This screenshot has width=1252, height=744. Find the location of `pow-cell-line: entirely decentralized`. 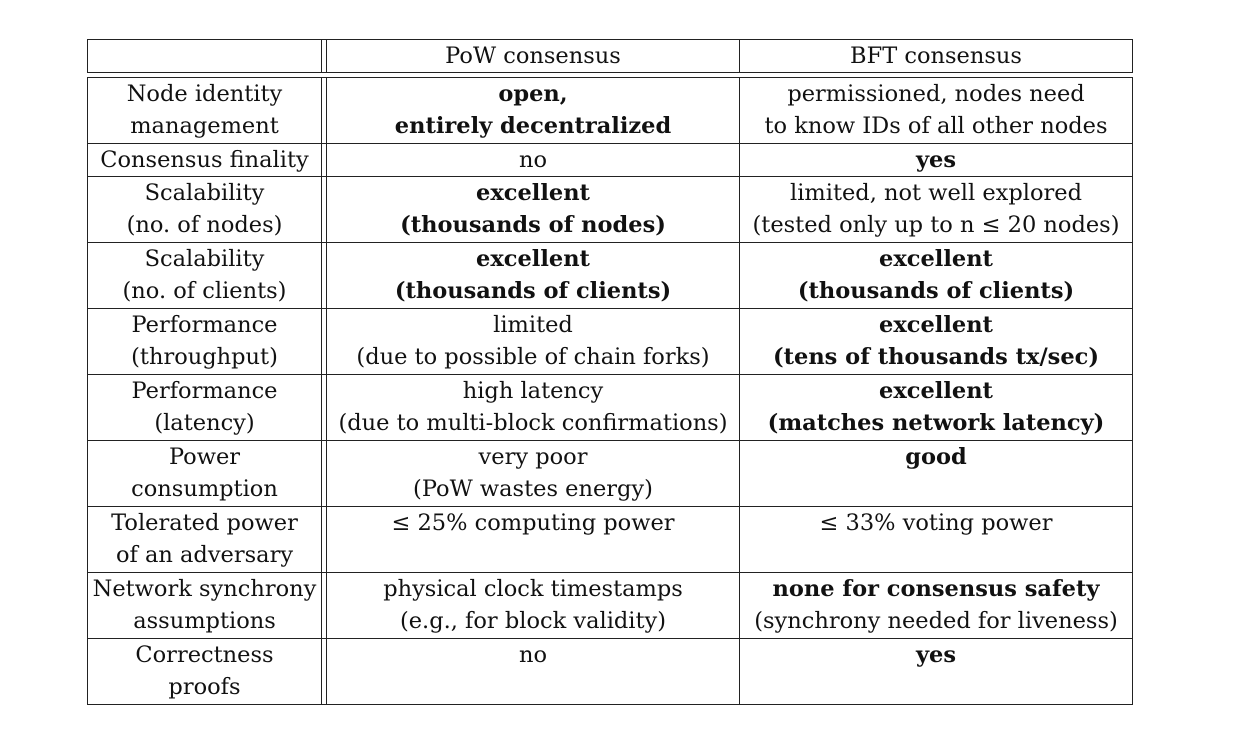

pow-cell-line: entirely decentralized is located at coordinates (533, 126).